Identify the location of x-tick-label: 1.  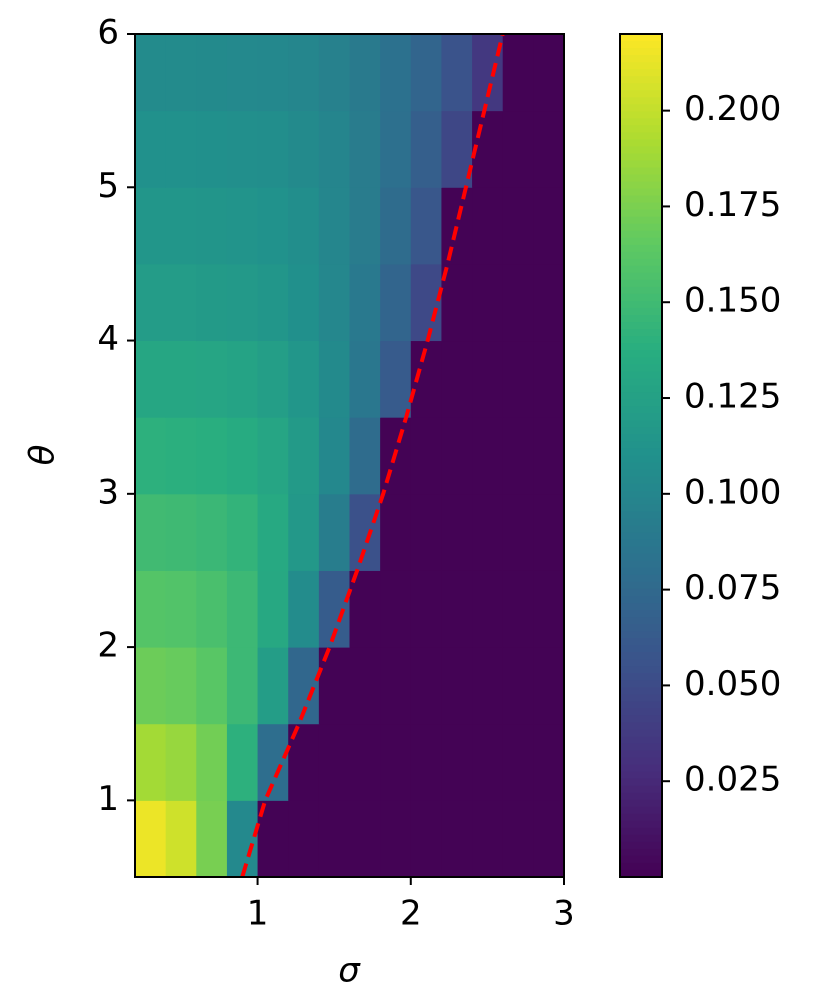
(258, 914).